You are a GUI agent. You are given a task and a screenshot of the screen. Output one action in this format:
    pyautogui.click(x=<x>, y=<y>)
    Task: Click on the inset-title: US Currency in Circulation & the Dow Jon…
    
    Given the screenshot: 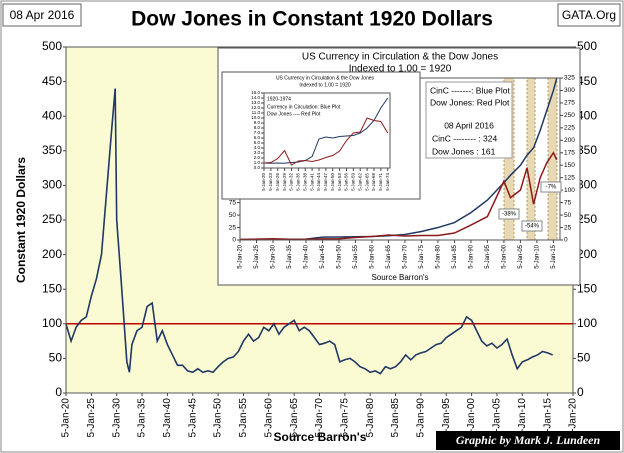 What is the action you would take?
    pyautogui.click(x=400, y=57)
    